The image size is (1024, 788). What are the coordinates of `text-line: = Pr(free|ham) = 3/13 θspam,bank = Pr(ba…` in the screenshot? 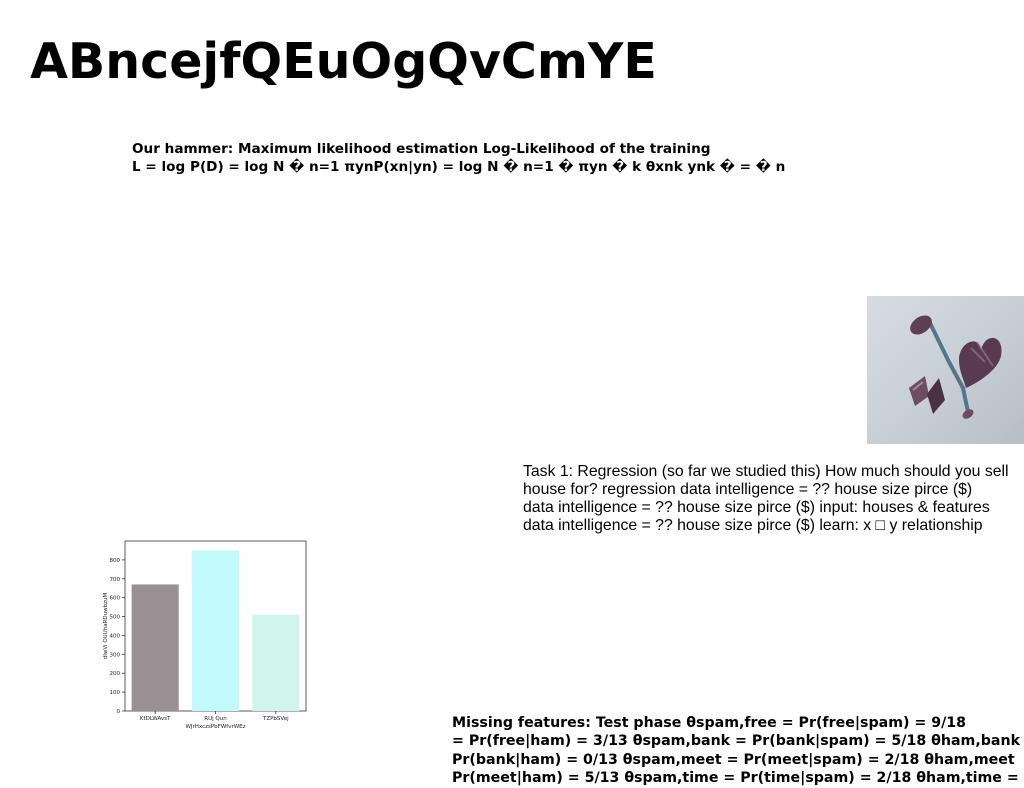 It's located at (736, 741).